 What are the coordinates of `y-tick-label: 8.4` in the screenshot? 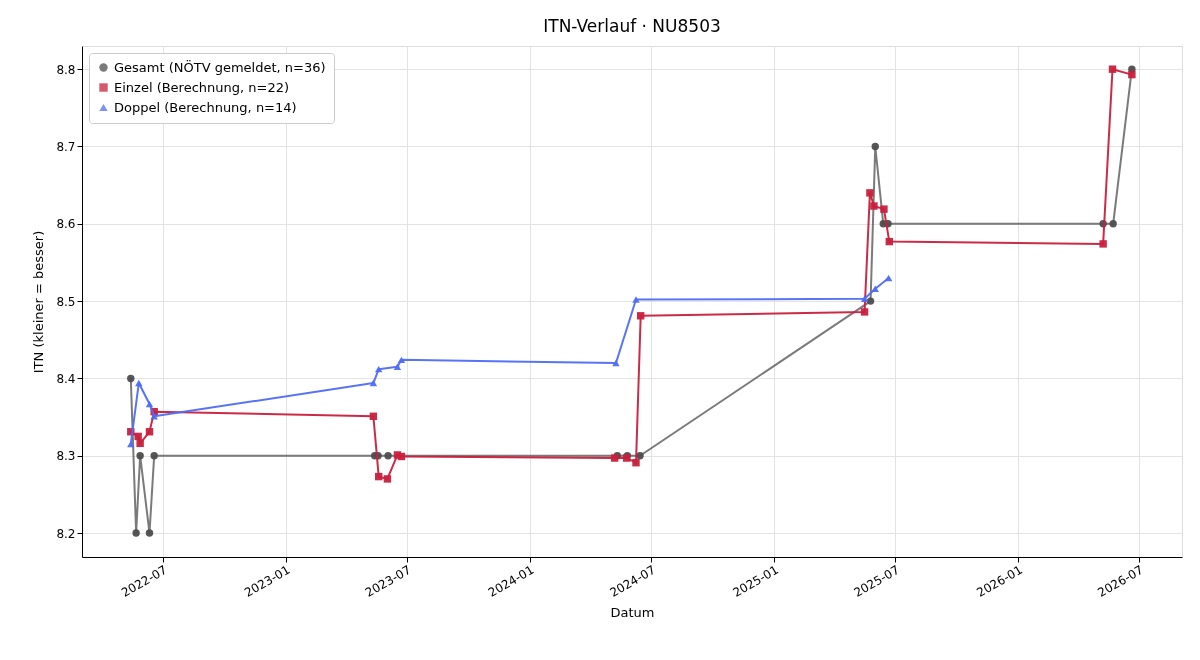 It's located at (66, 378).